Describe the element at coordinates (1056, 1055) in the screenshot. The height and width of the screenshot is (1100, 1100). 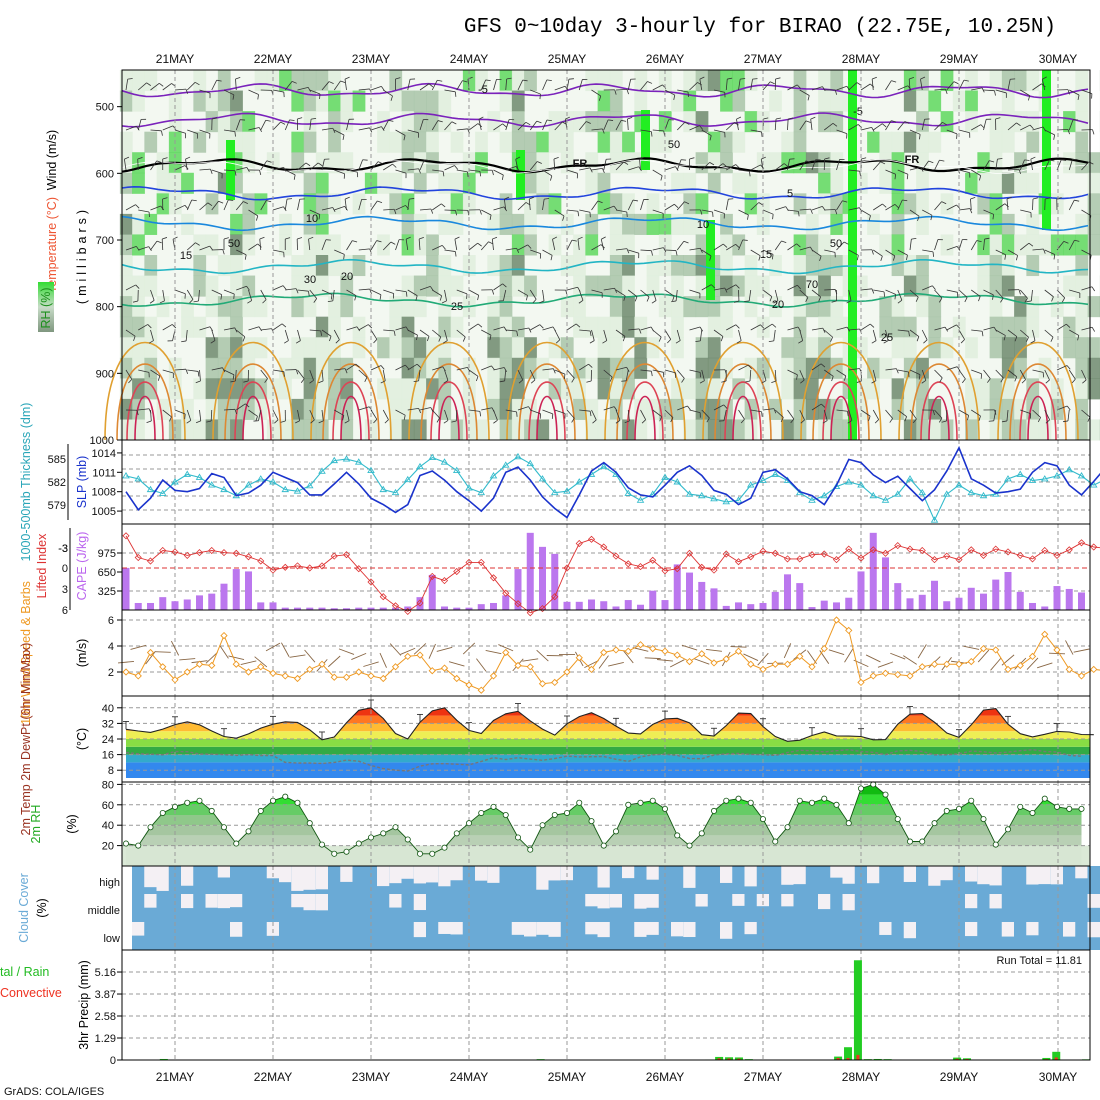
I see `precip-total-bar` at that location.